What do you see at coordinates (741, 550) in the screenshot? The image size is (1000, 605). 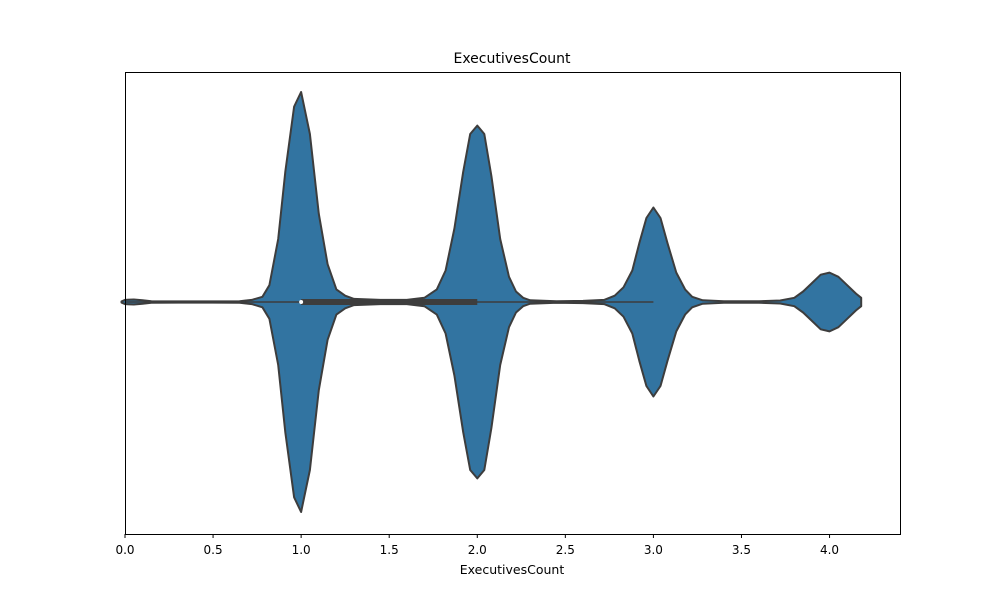 I see `x-tick-label: 3.5` at bounding box center [741, 550].